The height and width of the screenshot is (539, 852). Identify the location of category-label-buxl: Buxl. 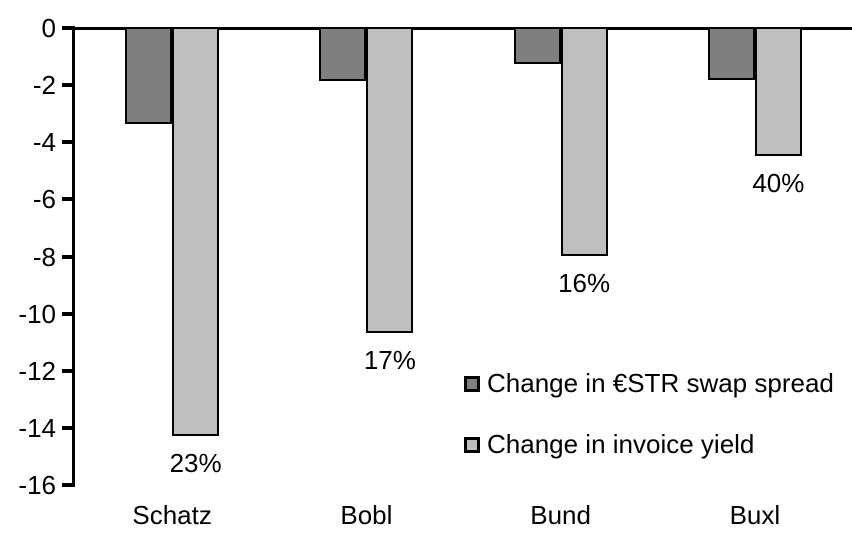
(755, 515).